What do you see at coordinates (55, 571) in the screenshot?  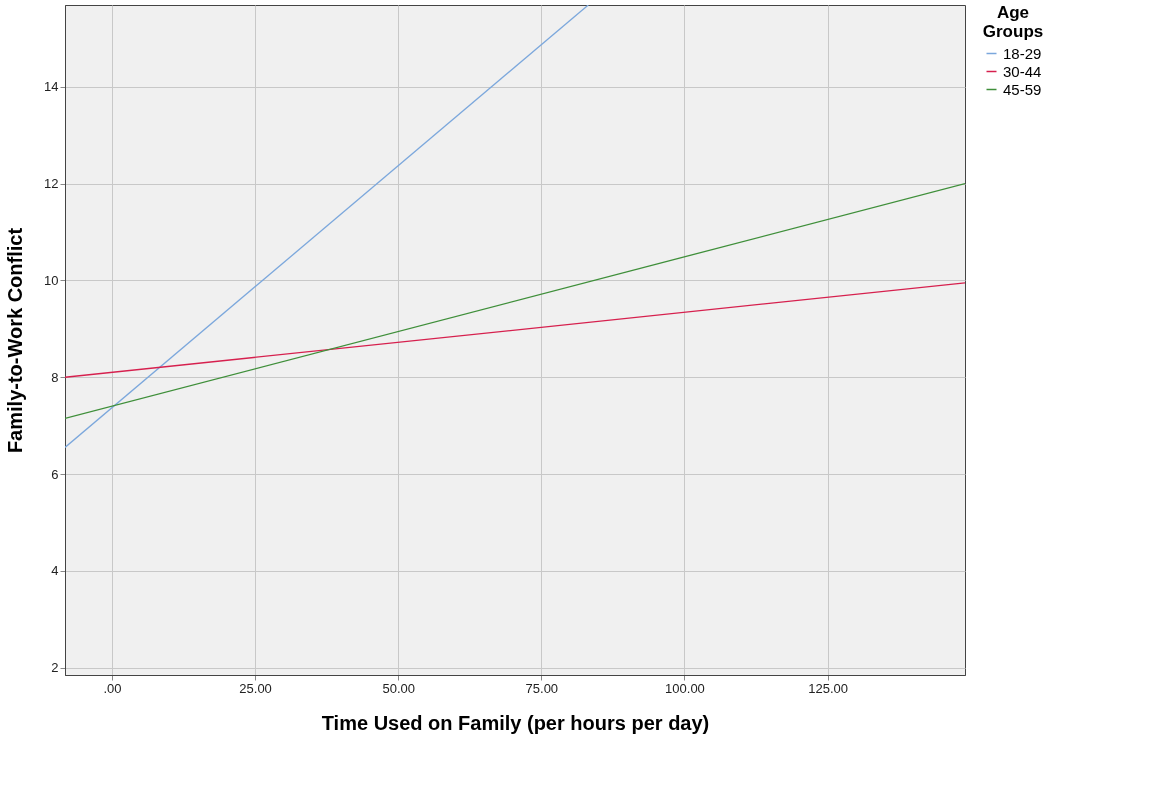 I see `y-tick-label: 4` at bounding box center [55, 571].